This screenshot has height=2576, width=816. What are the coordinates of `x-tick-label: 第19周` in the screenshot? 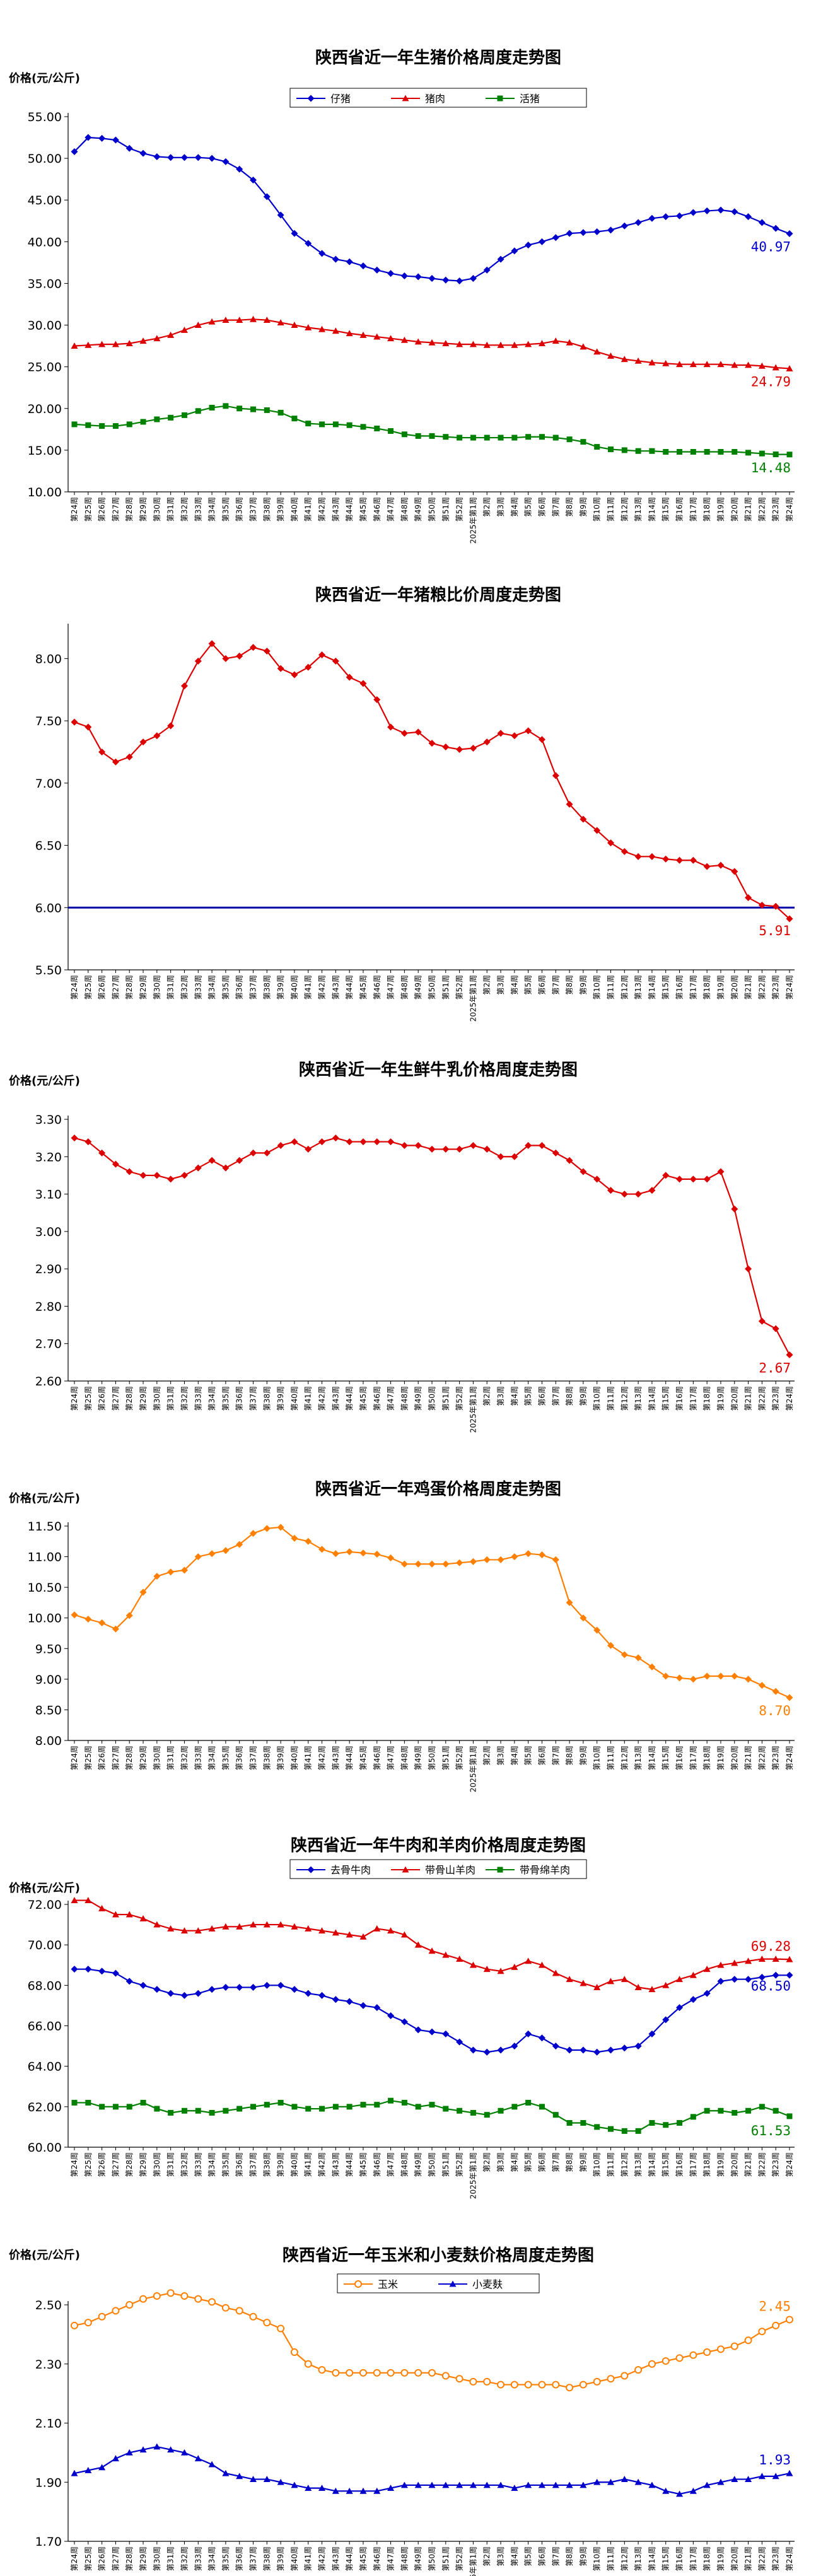 It's located at (720, 2165).